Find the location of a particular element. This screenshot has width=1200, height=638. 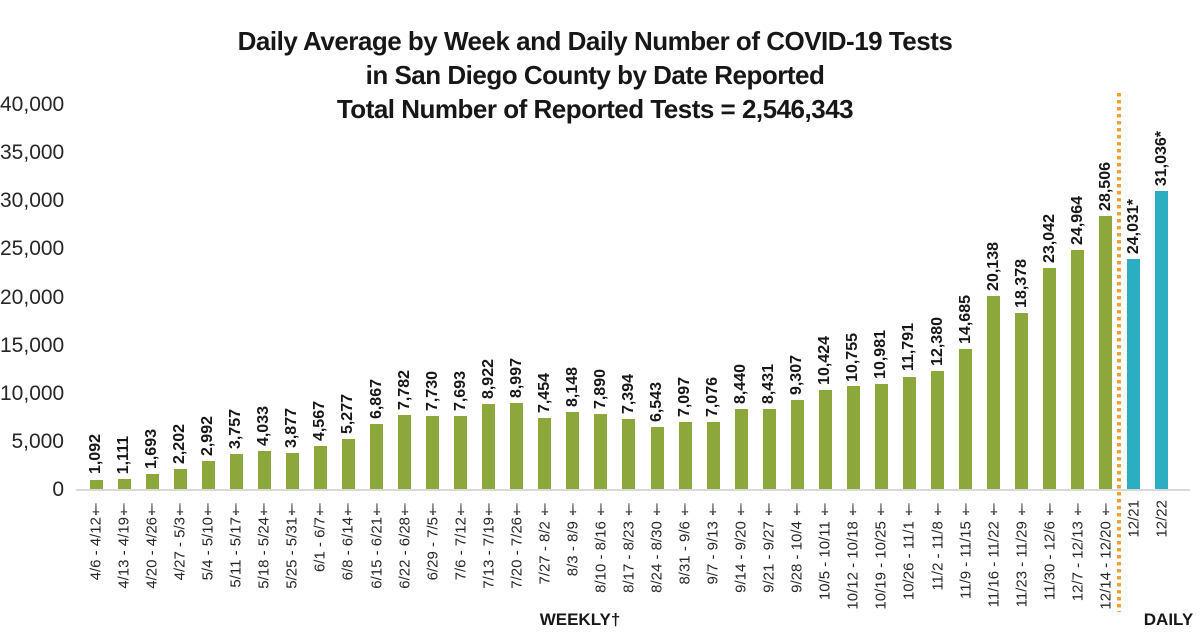

bar-value-label: 24,031* is located at coordinates (1133, 226).